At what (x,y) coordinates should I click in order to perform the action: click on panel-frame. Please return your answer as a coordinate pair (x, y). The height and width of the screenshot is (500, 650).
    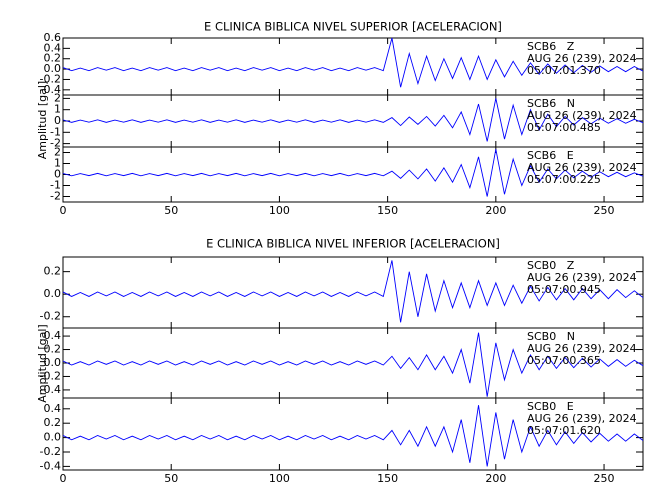
    Looking at the image, I should click on (353, 434).